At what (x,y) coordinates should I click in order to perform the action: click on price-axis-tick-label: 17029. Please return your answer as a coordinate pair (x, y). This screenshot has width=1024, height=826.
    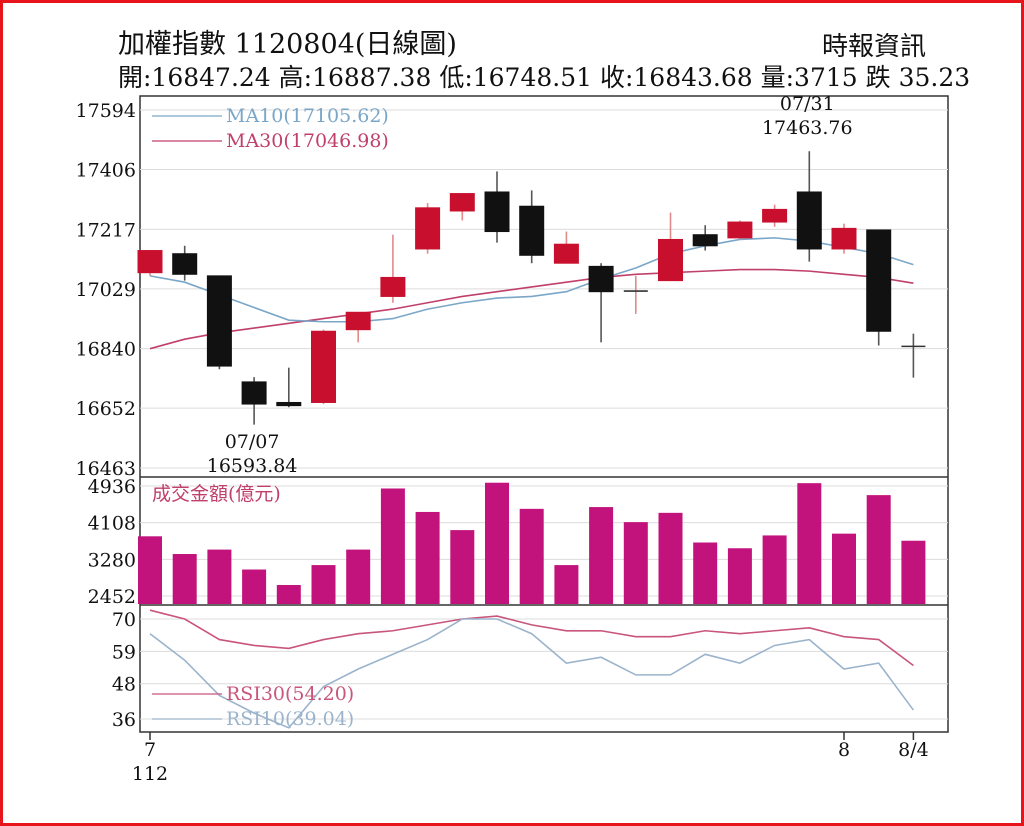
    Looking at the image, I should click on (106, 290).